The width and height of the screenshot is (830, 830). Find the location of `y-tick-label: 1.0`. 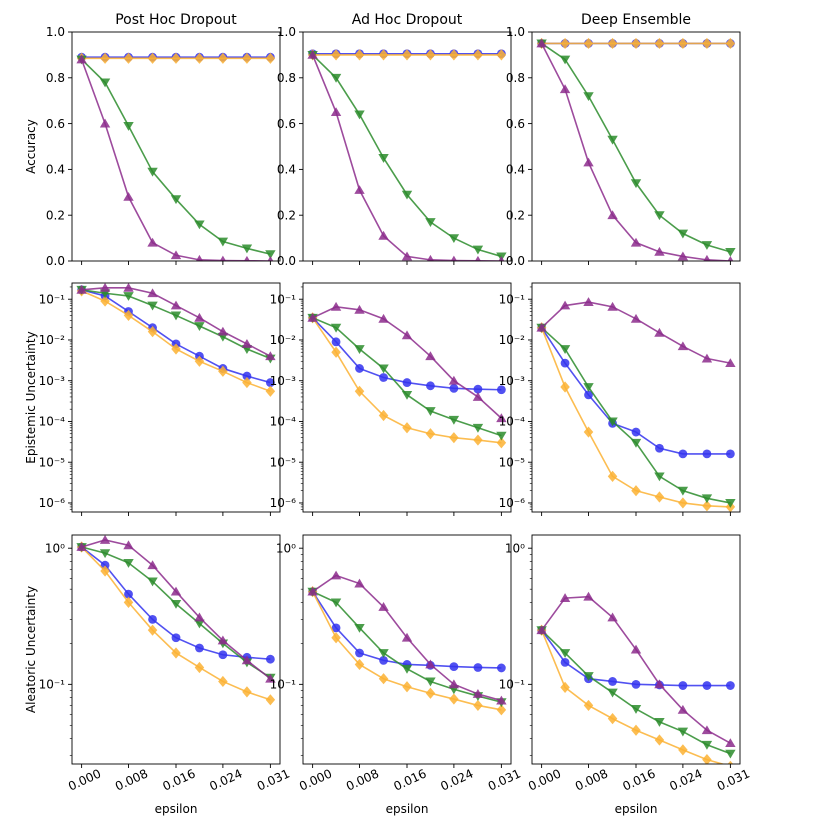

y-tick-label: 1.0 is located at coordinates (55, 32).